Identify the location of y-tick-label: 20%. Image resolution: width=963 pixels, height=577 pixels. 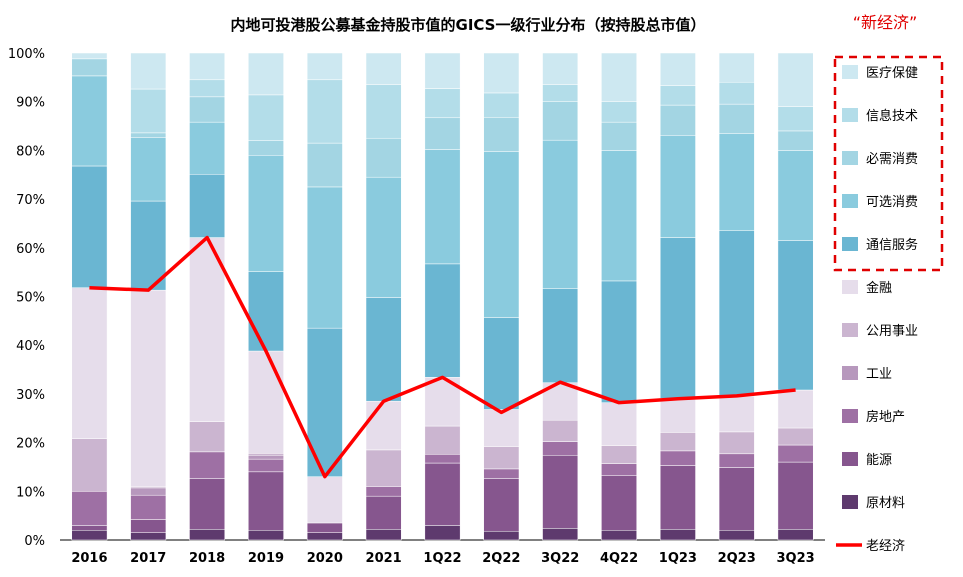
(30, 444).